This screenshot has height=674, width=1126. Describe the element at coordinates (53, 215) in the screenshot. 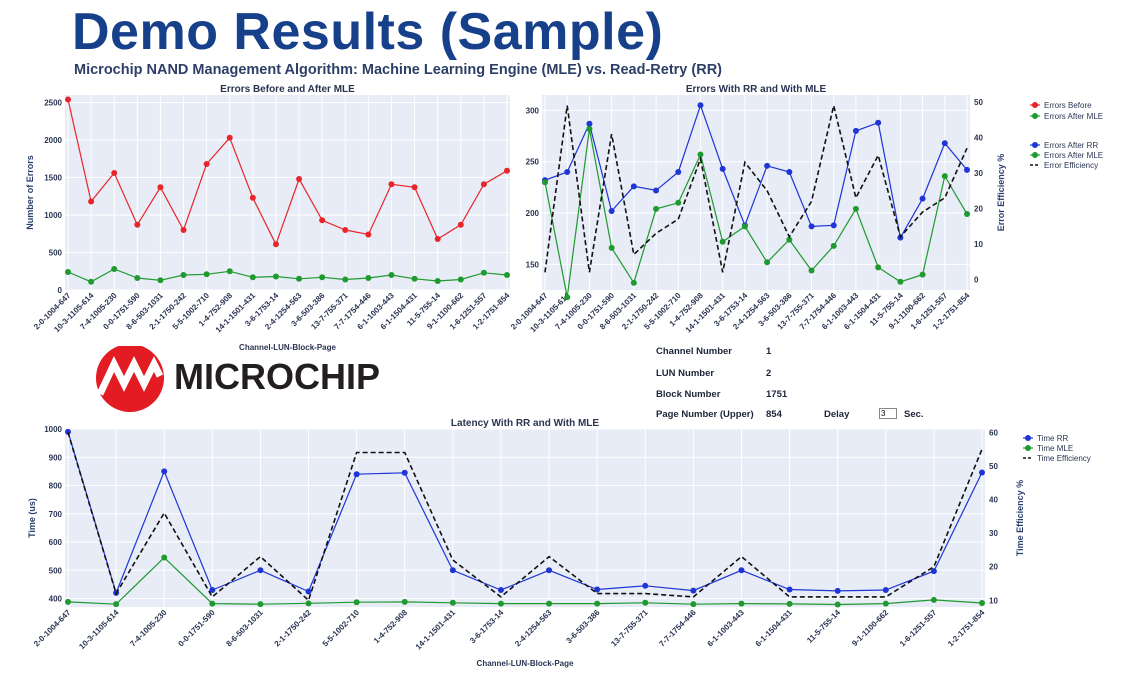

I see `y-tick-label: 1000` at that location.